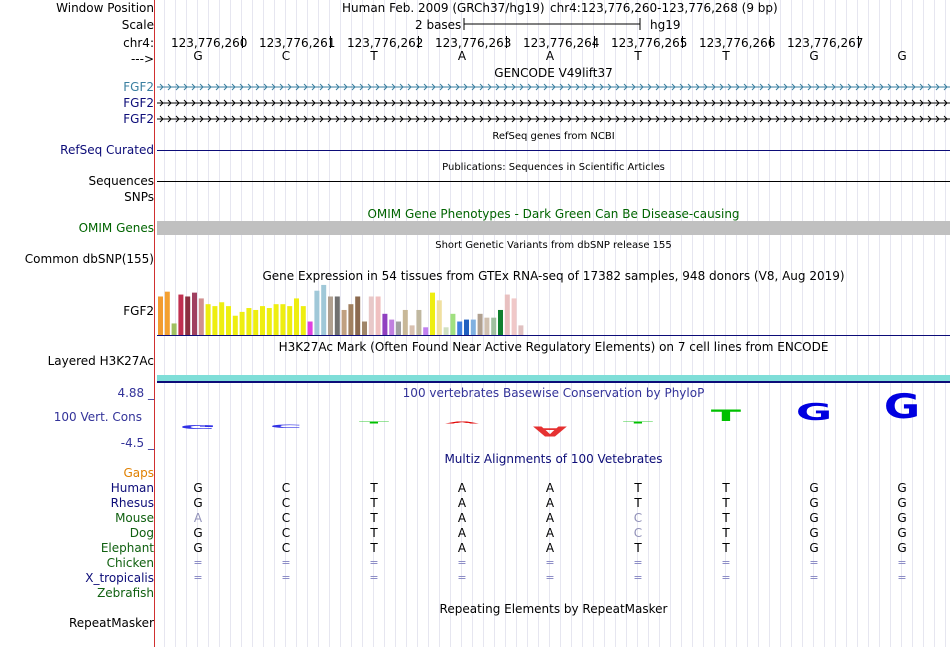 This screenshot has width=950, height=647. I want to click on phylop-label: 100 Vert. Cons, so click(97, 417).